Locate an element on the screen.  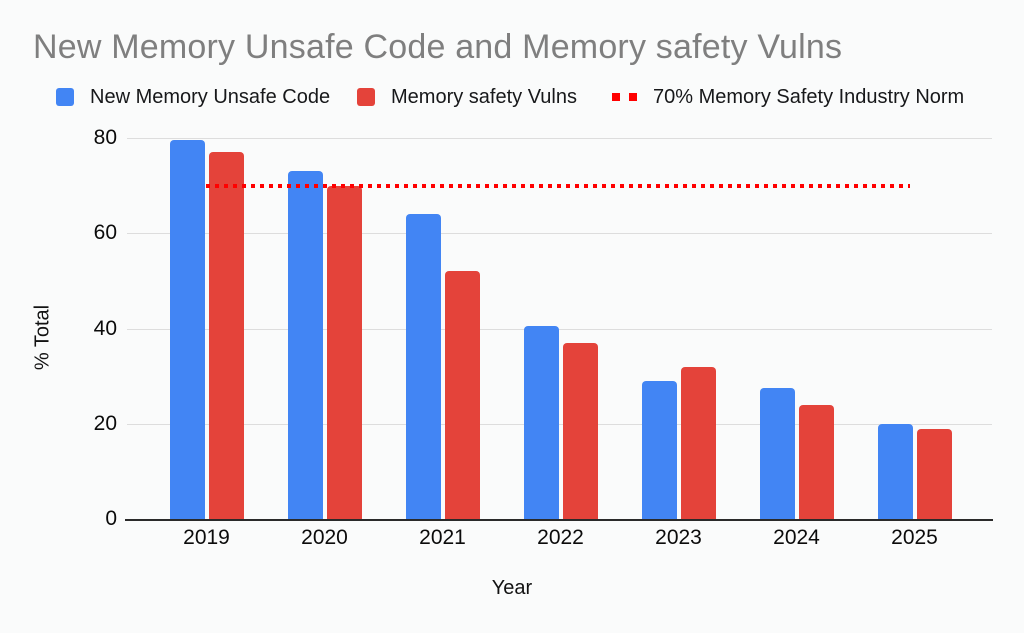
legend-item-new-memory-unsafe-code: New Memory Unsafe Code is located at coordinates (193, 97).